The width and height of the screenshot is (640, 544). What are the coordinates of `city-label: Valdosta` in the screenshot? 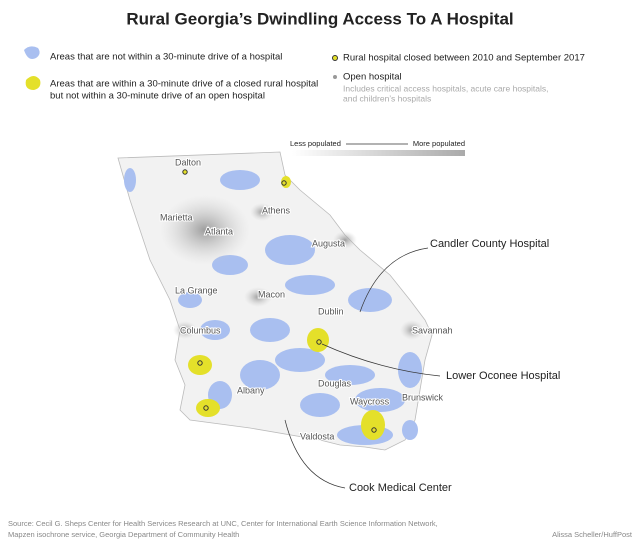 It's located at (317, 436).